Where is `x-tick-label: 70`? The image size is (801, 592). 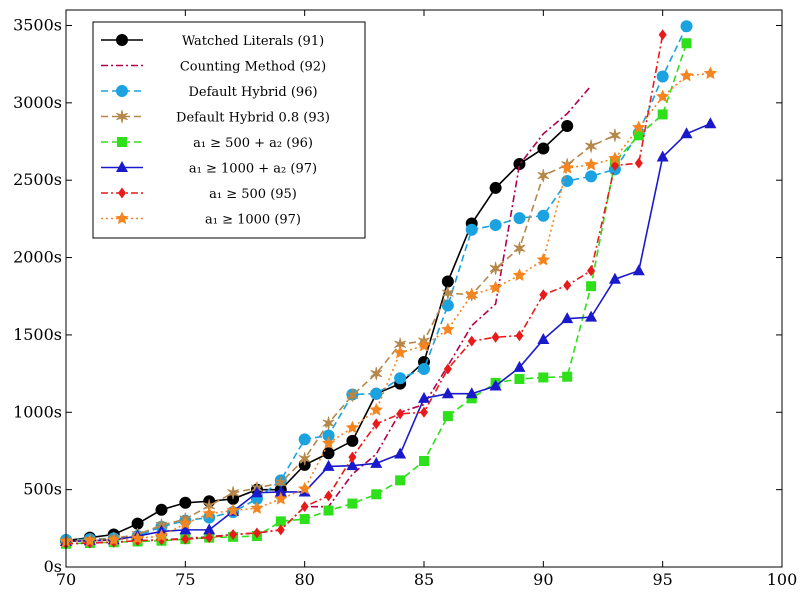
x-tick-label: 70 is located at coordinates (66, 579).